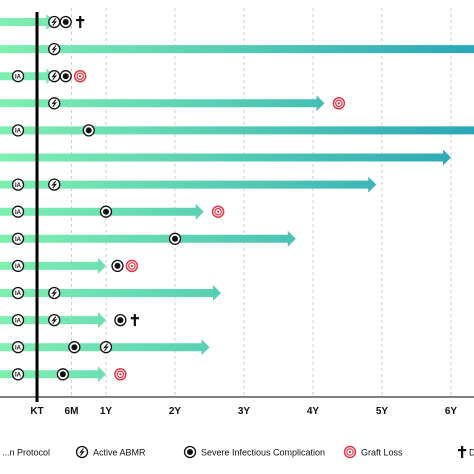 Image resolution: width=474 pixels, height=474 pixels. Describe the element at coordinates (106, 411) in the screenshot. I see `x-tick-label-2: 1Y` at that location.